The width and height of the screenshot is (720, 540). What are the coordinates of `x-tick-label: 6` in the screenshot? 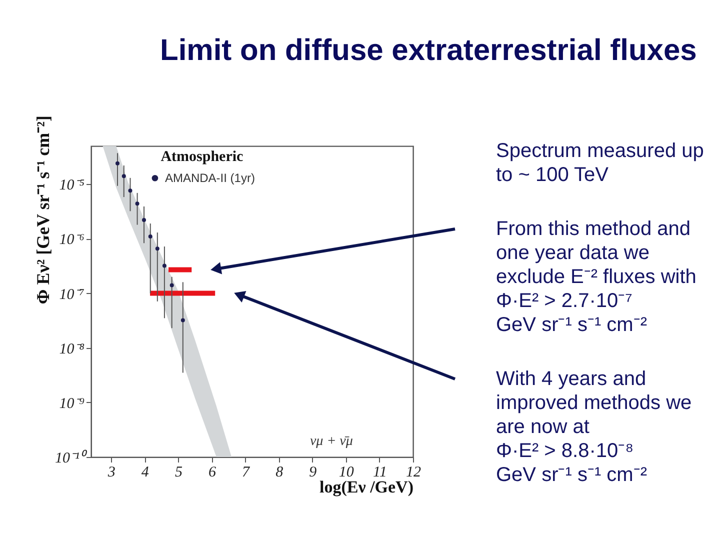 It's located at (212, 472).